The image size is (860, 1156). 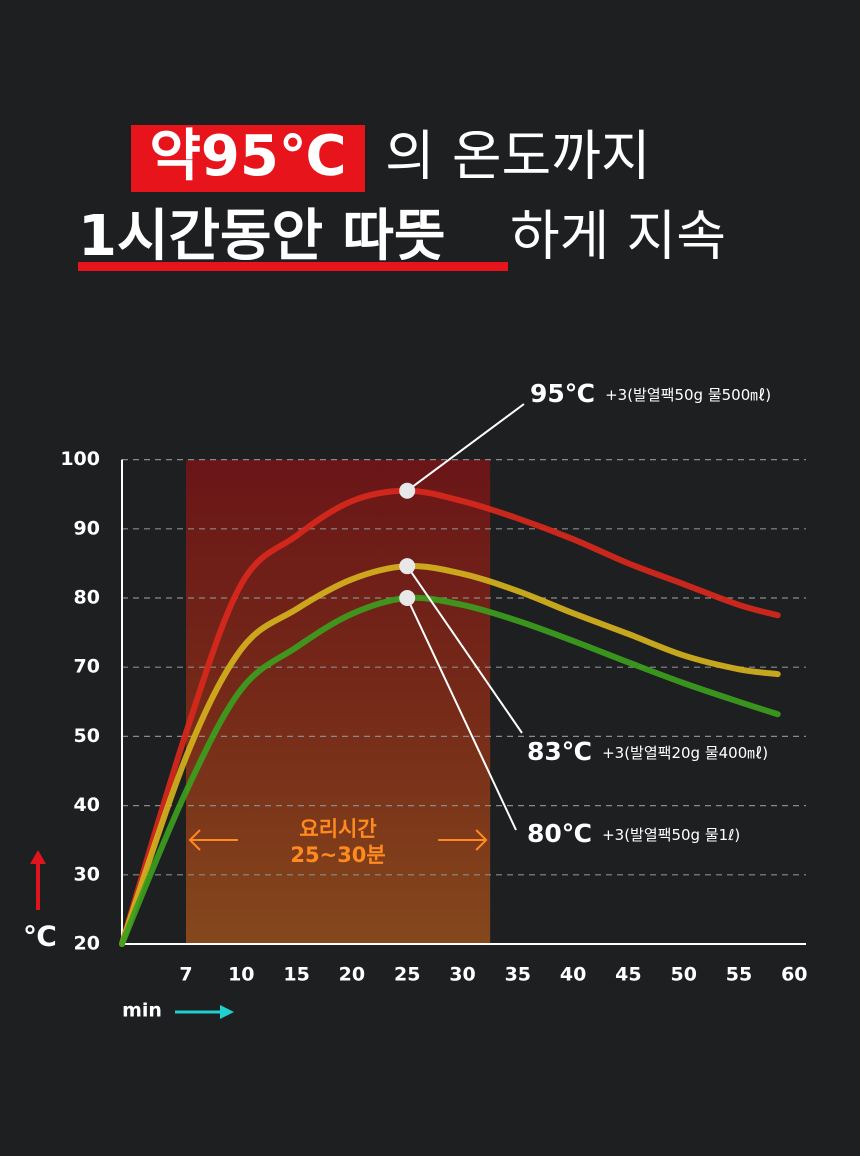 I want to click on highlight-band, so click(x=338, y=701).